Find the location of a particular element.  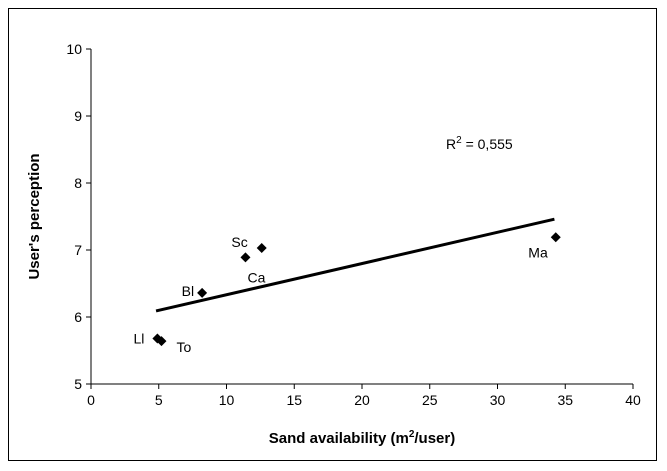

point-label-sc: Sc is located at coordinates (239, 242).